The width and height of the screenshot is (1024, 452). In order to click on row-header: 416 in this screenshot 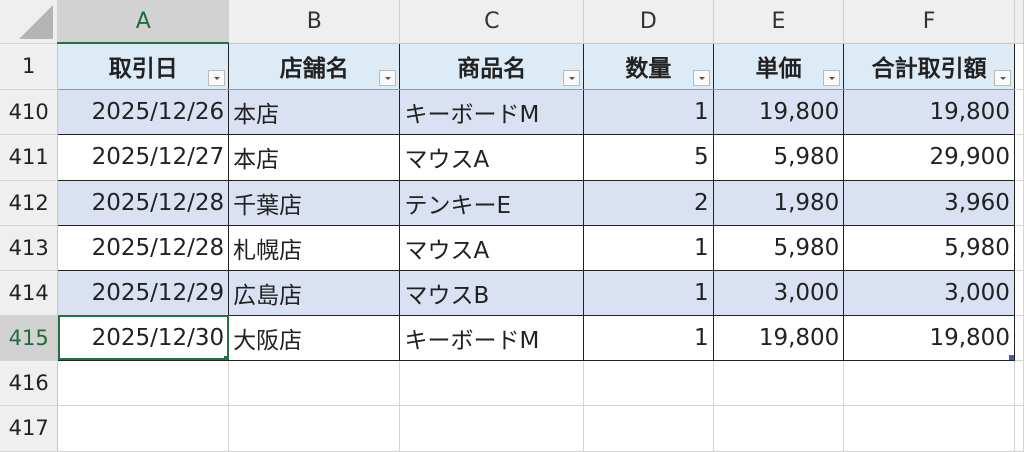, I will do `click(29, 383)`.